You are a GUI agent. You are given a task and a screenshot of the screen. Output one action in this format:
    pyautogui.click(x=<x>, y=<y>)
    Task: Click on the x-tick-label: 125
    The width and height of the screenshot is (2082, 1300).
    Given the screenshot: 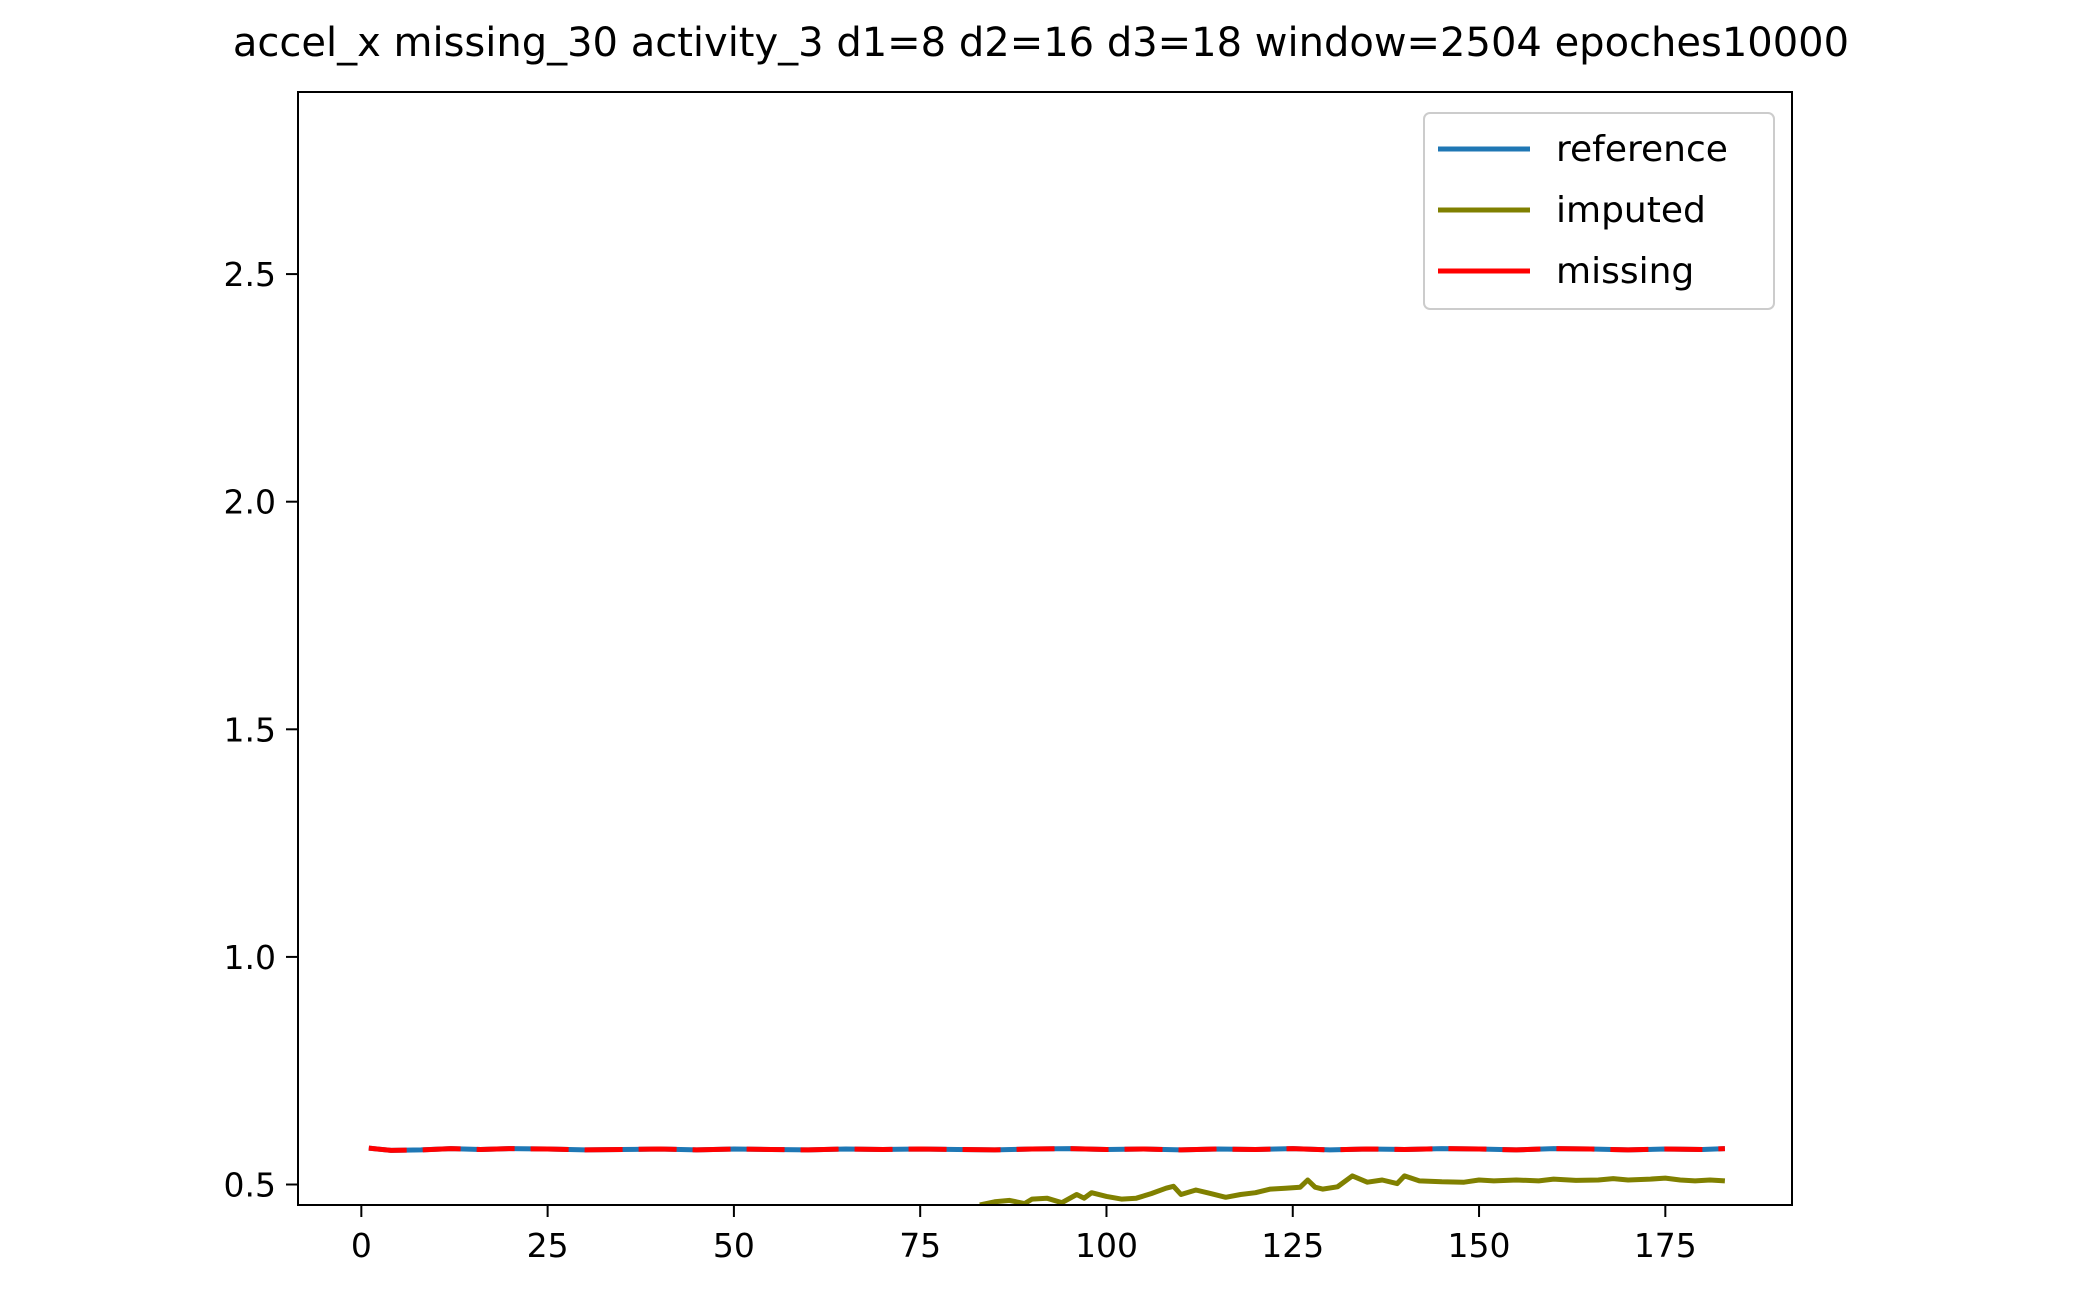 What is the action you would take?
    pyautogui.click(x=1292, y=1245)
    